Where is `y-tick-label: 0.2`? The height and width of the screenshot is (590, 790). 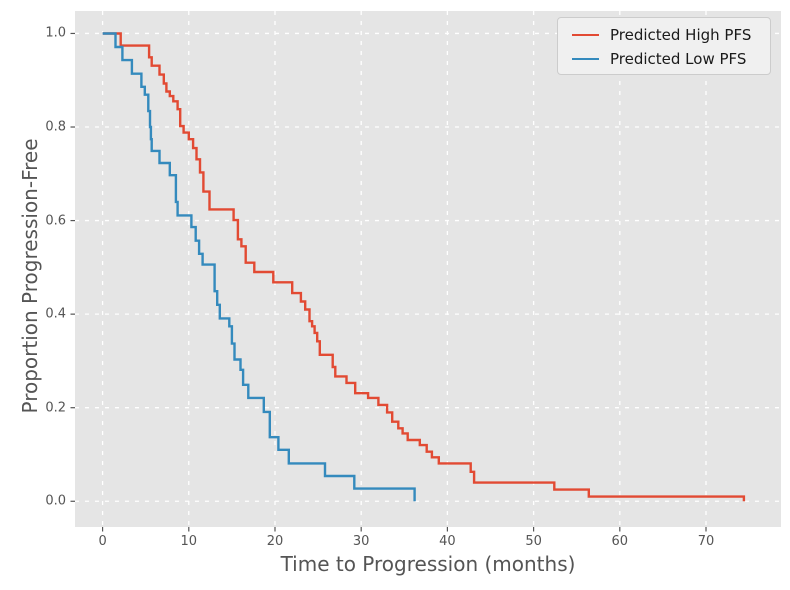
y-tick-label: 0.2 is located at coordinates (55, 408).